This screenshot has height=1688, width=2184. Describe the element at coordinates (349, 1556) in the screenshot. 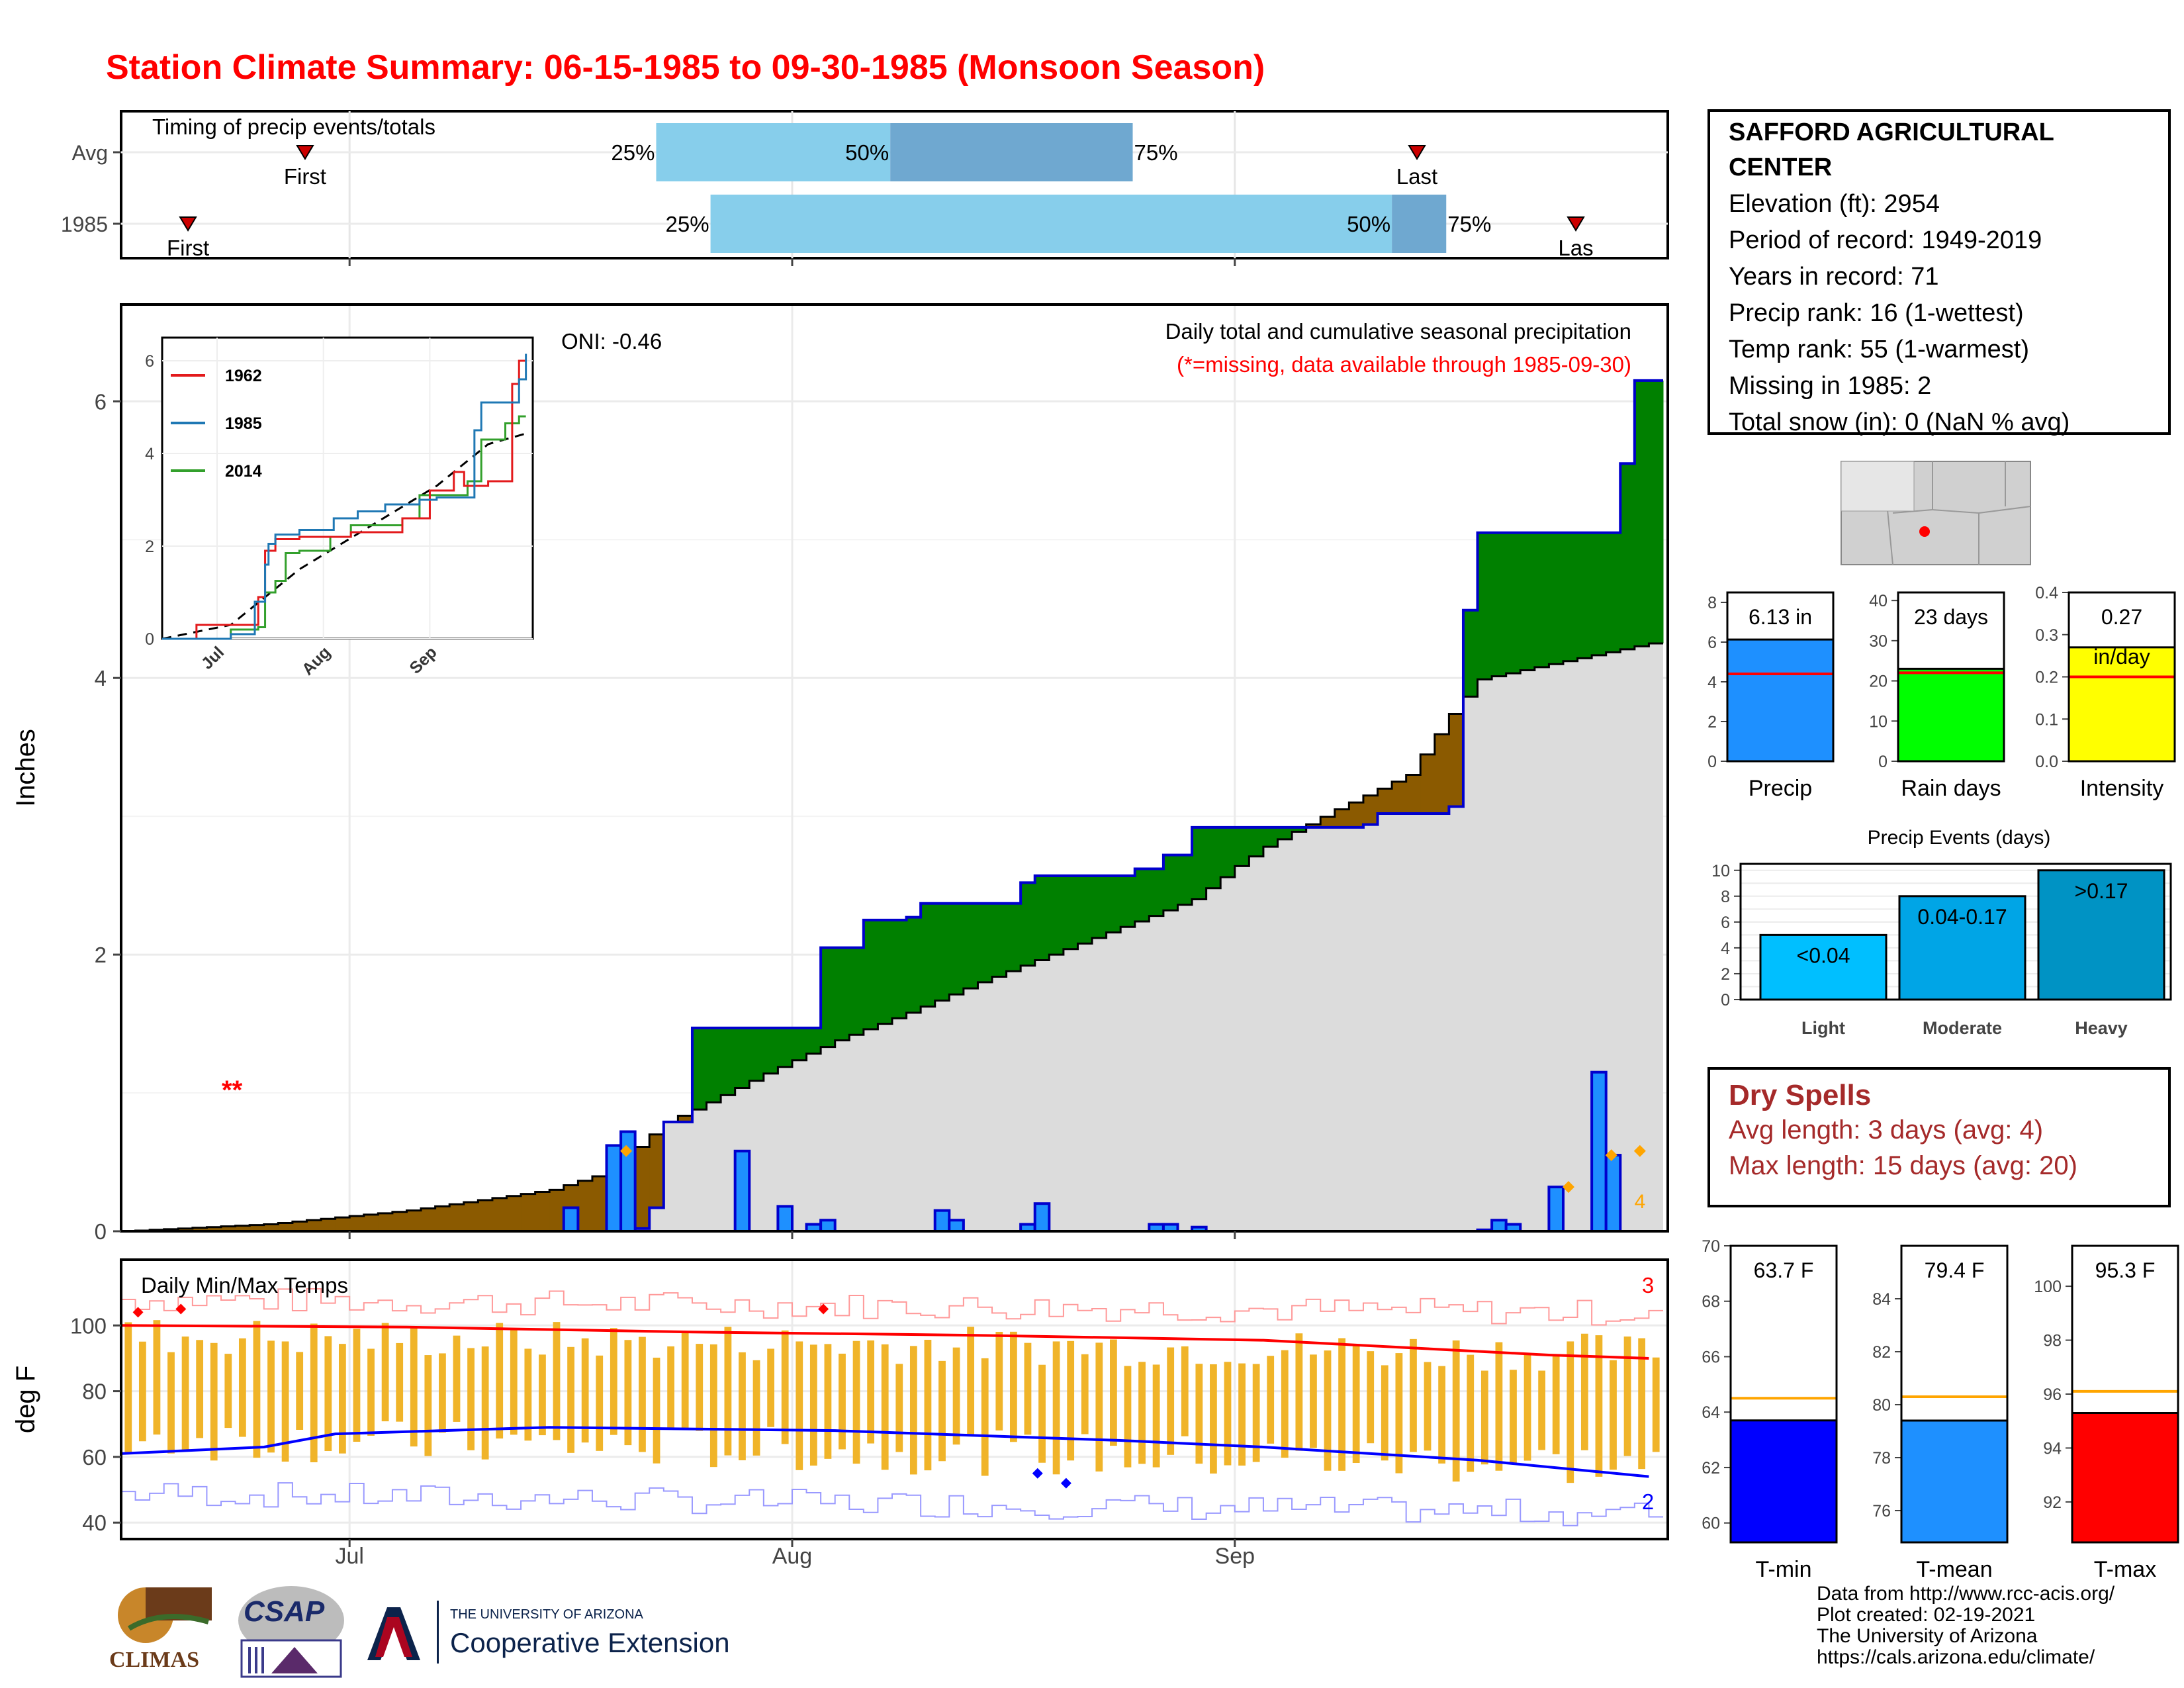

I see `x-tick-label-0: Jul` at that location.